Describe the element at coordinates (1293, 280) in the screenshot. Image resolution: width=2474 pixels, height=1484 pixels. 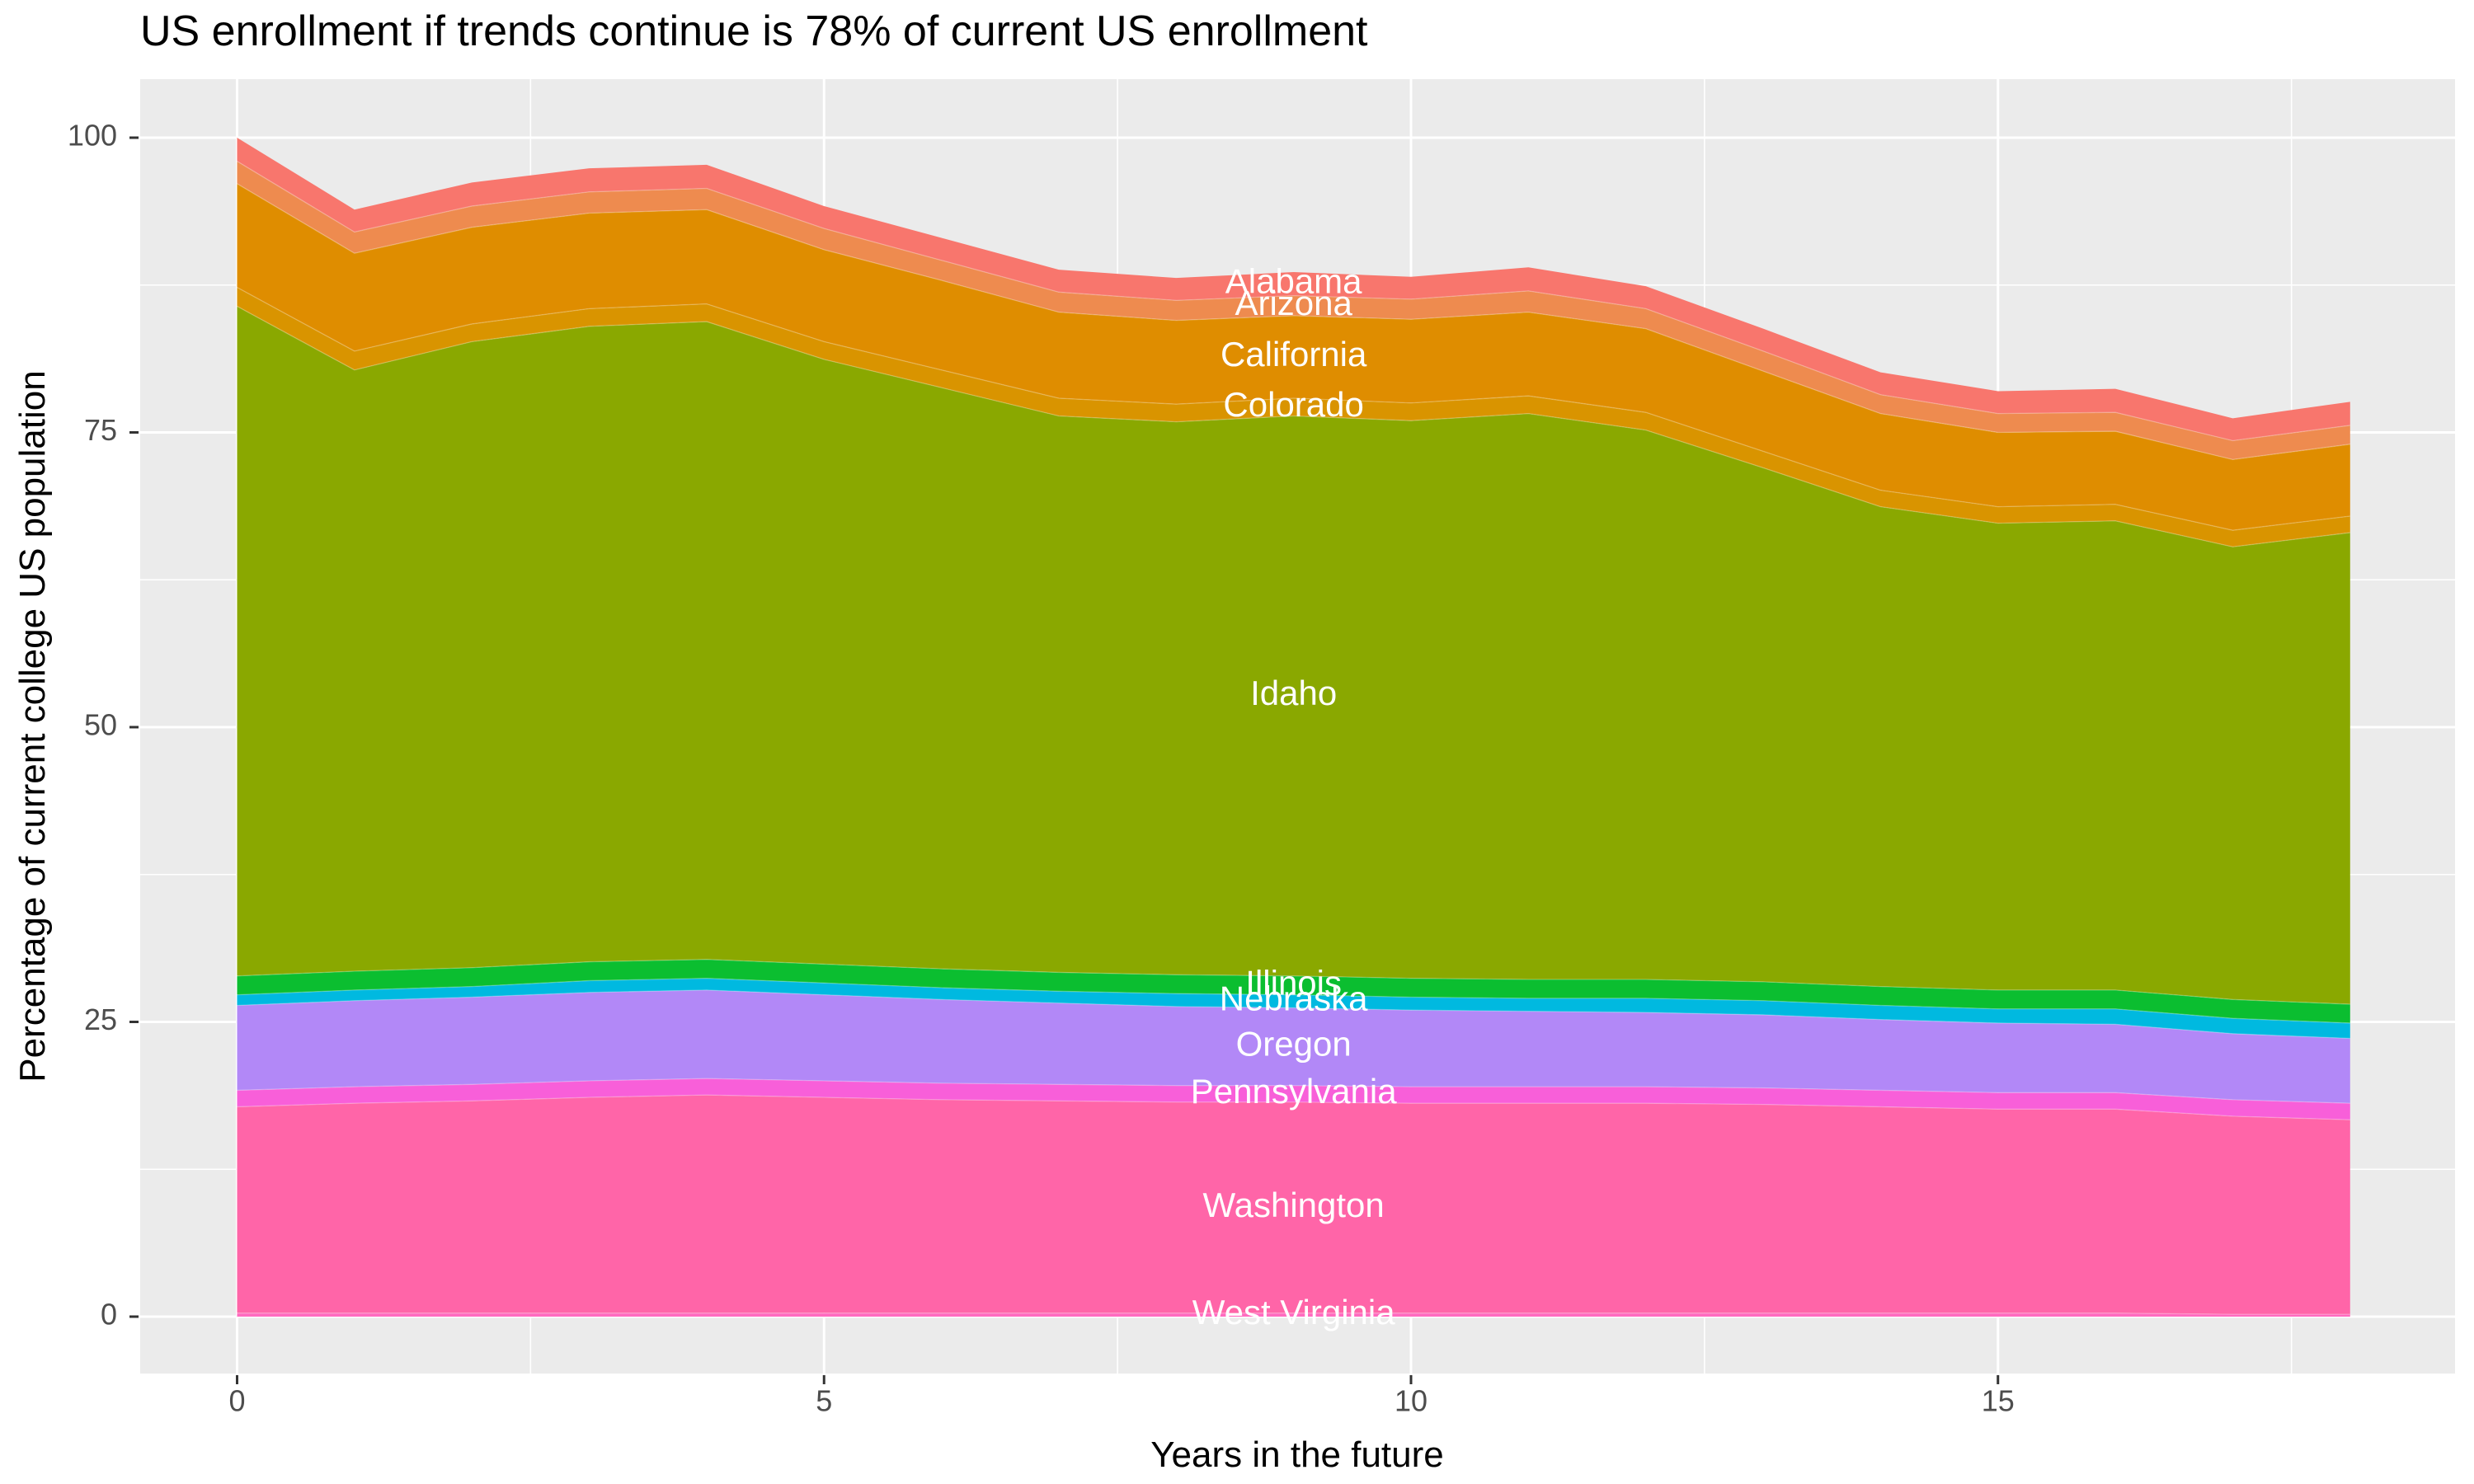
I see `band-label-alabama: Alabama` at that location.